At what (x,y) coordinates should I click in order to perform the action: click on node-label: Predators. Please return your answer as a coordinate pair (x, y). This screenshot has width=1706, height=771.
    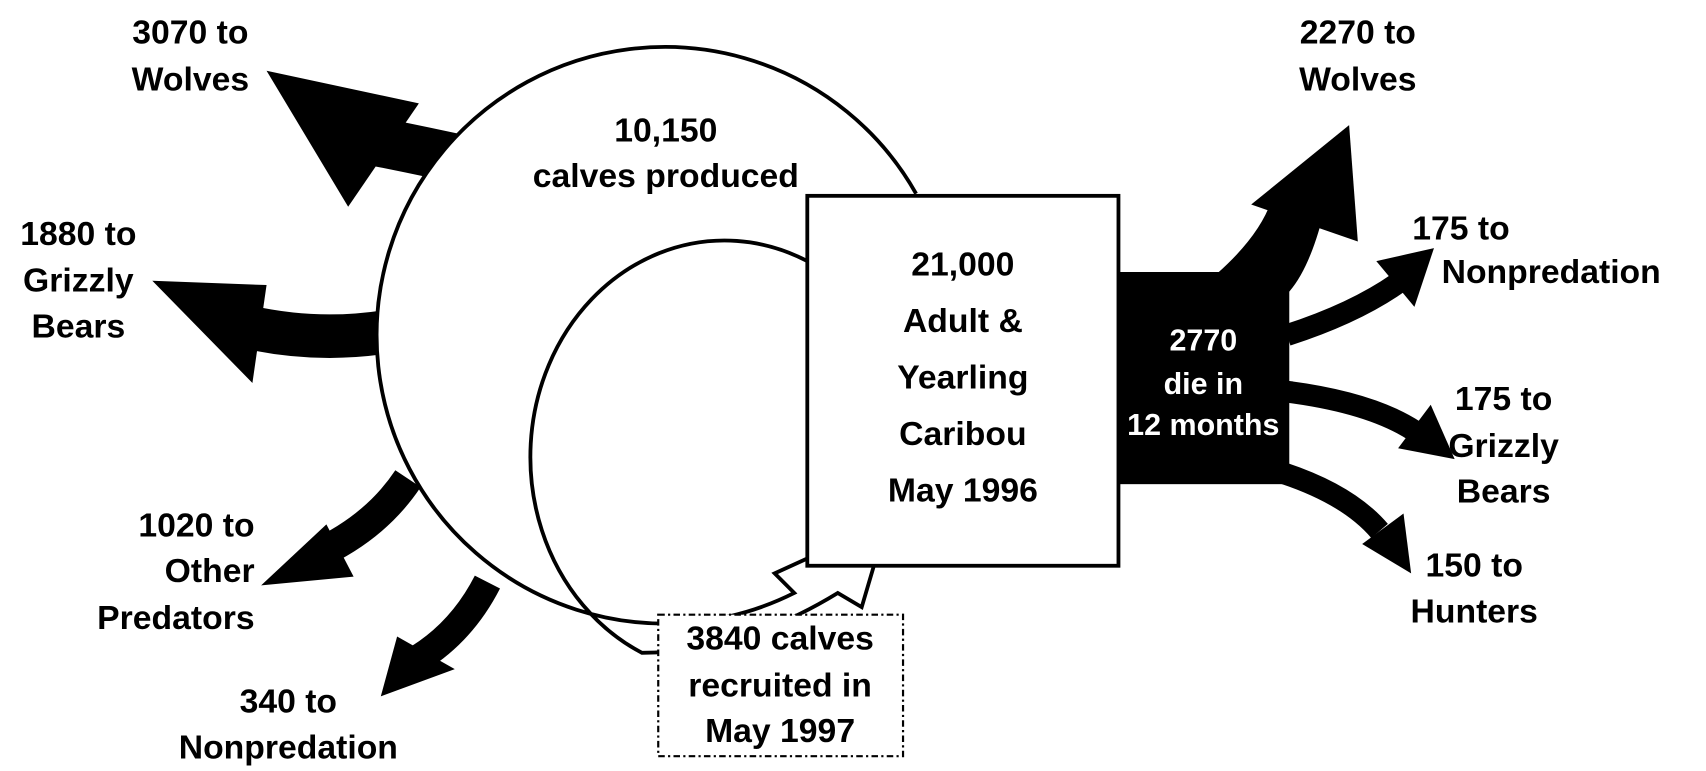
    Looking at the image, I should click on (175, 618).